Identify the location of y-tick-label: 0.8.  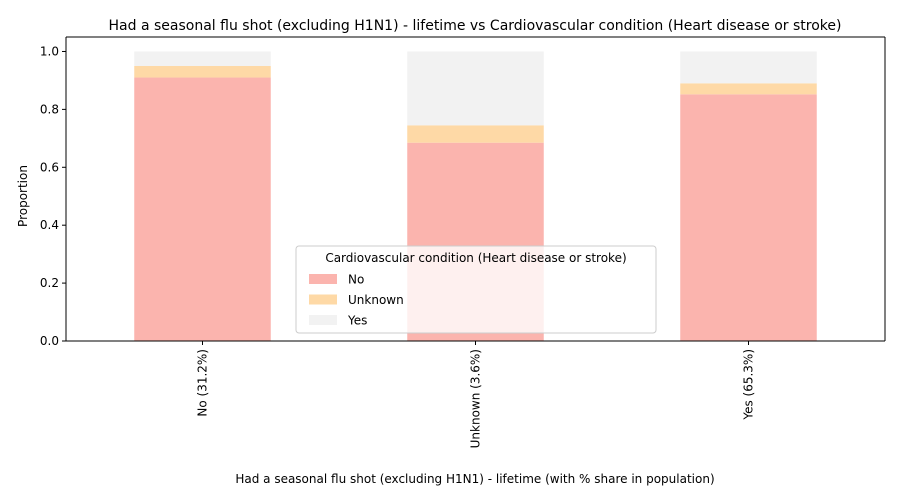
(49, 109).